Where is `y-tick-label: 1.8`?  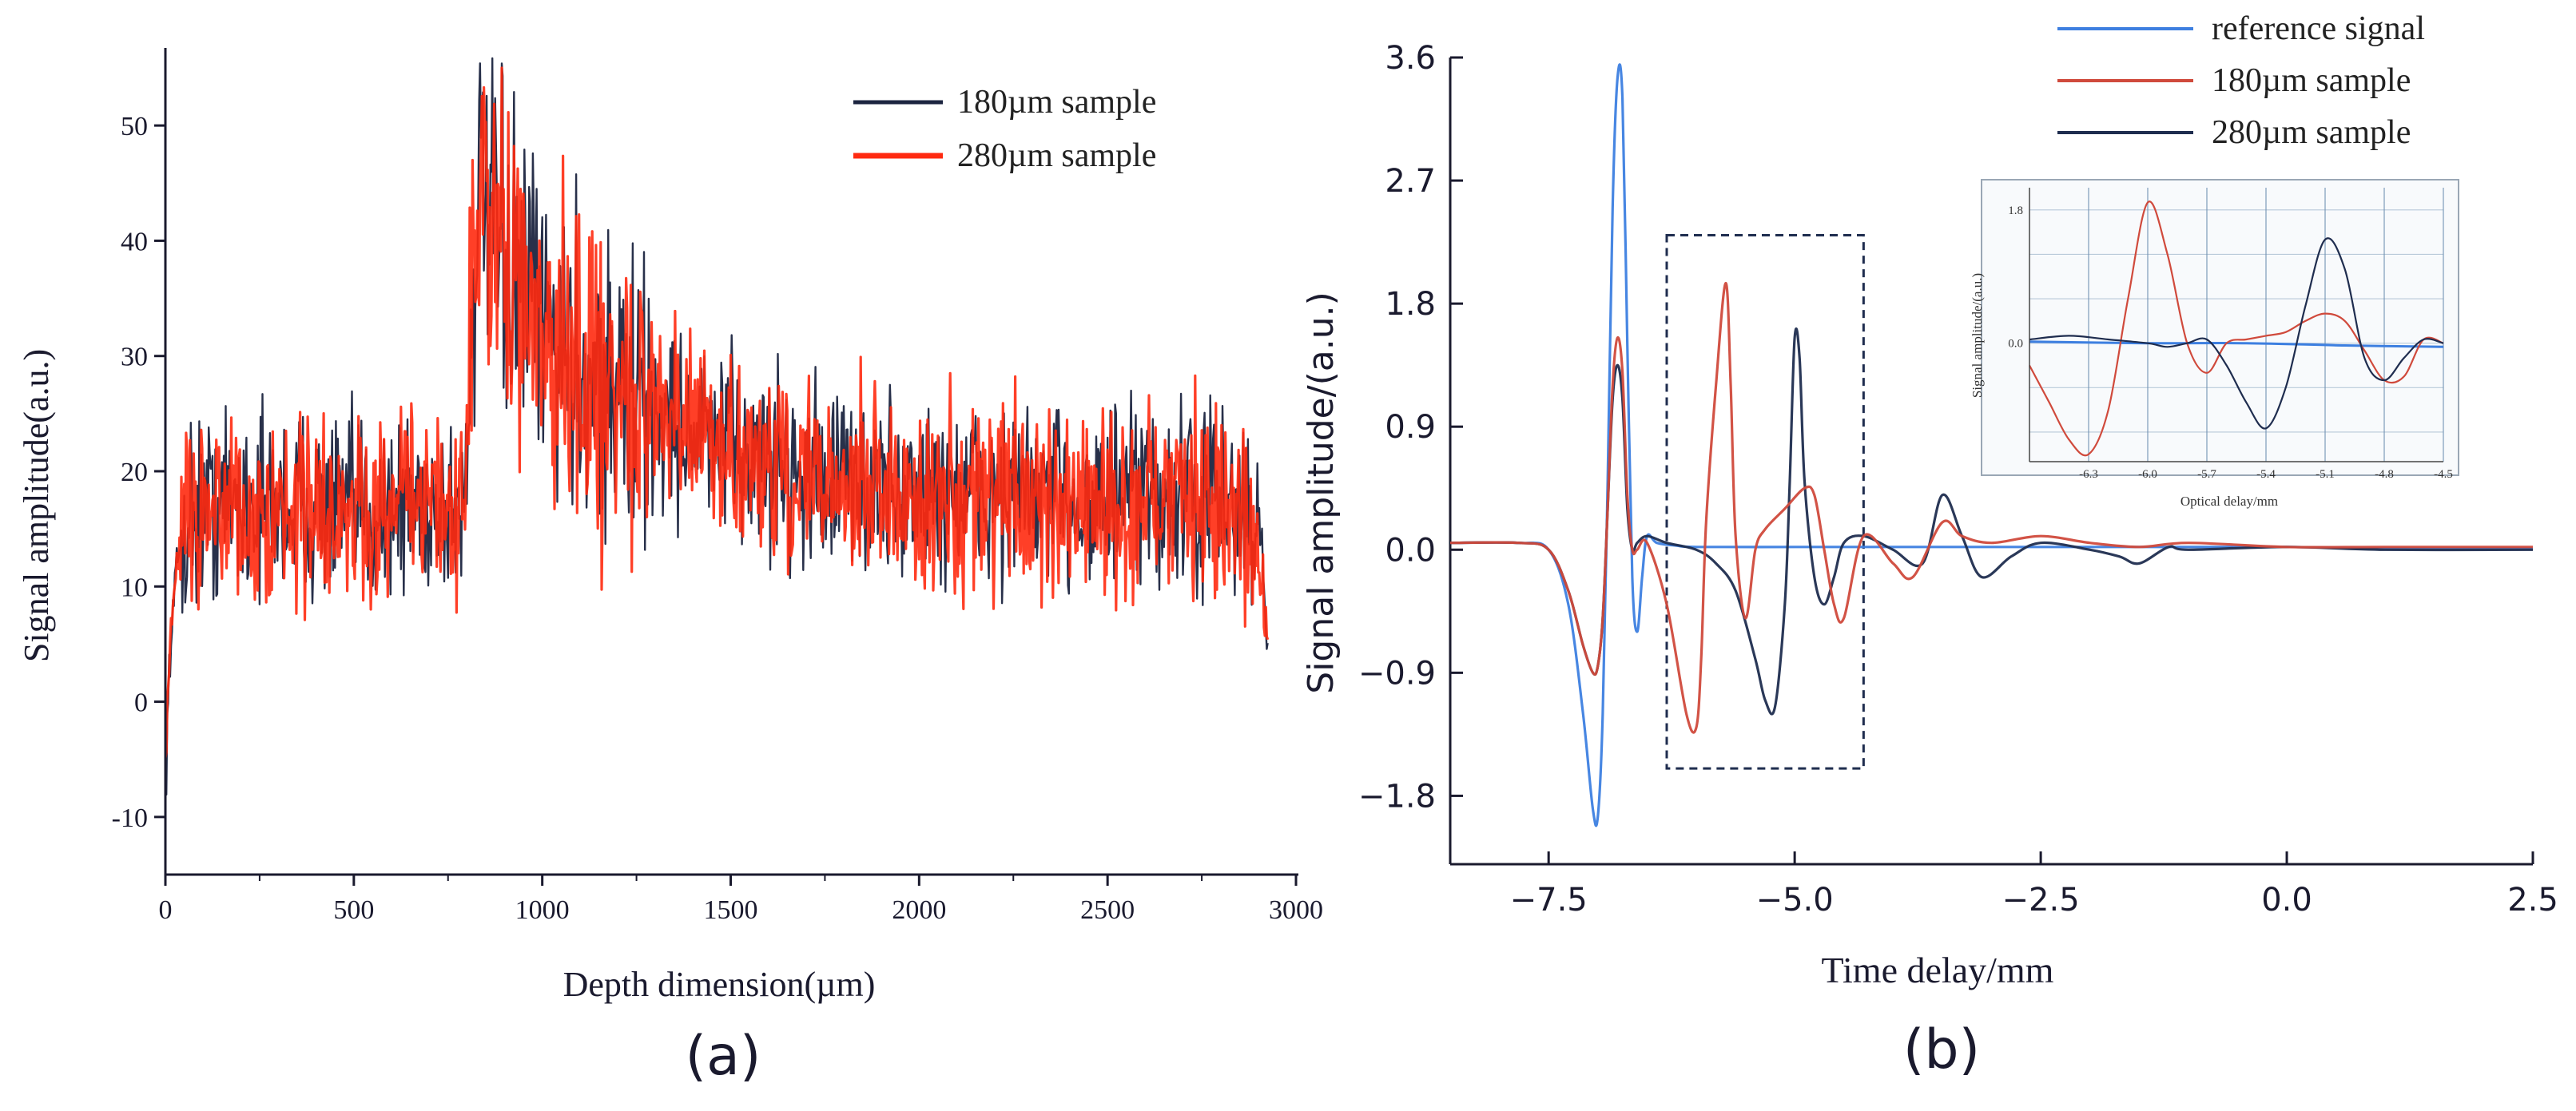 y-tick-label: 1.8 is located at coordinates (1410, 304).